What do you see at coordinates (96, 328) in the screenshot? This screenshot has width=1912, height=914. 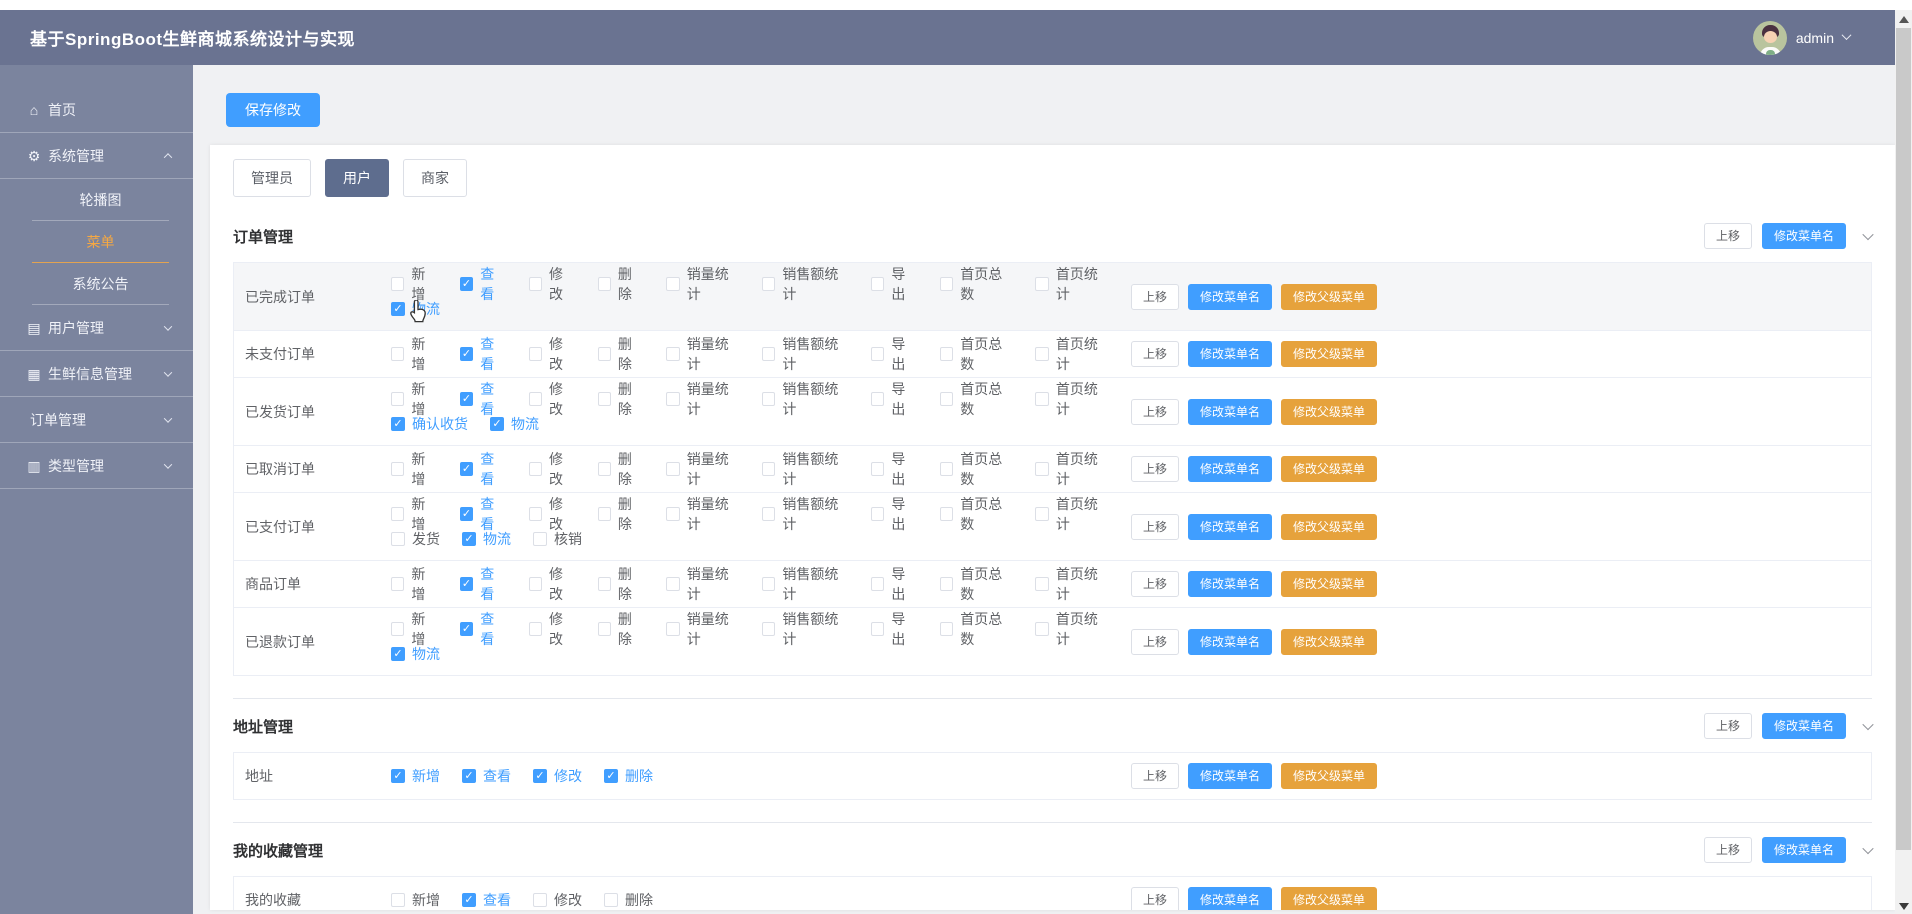 I see `sidebar-item-2: ▤ 用户管理` at bounding box center [96, 328].